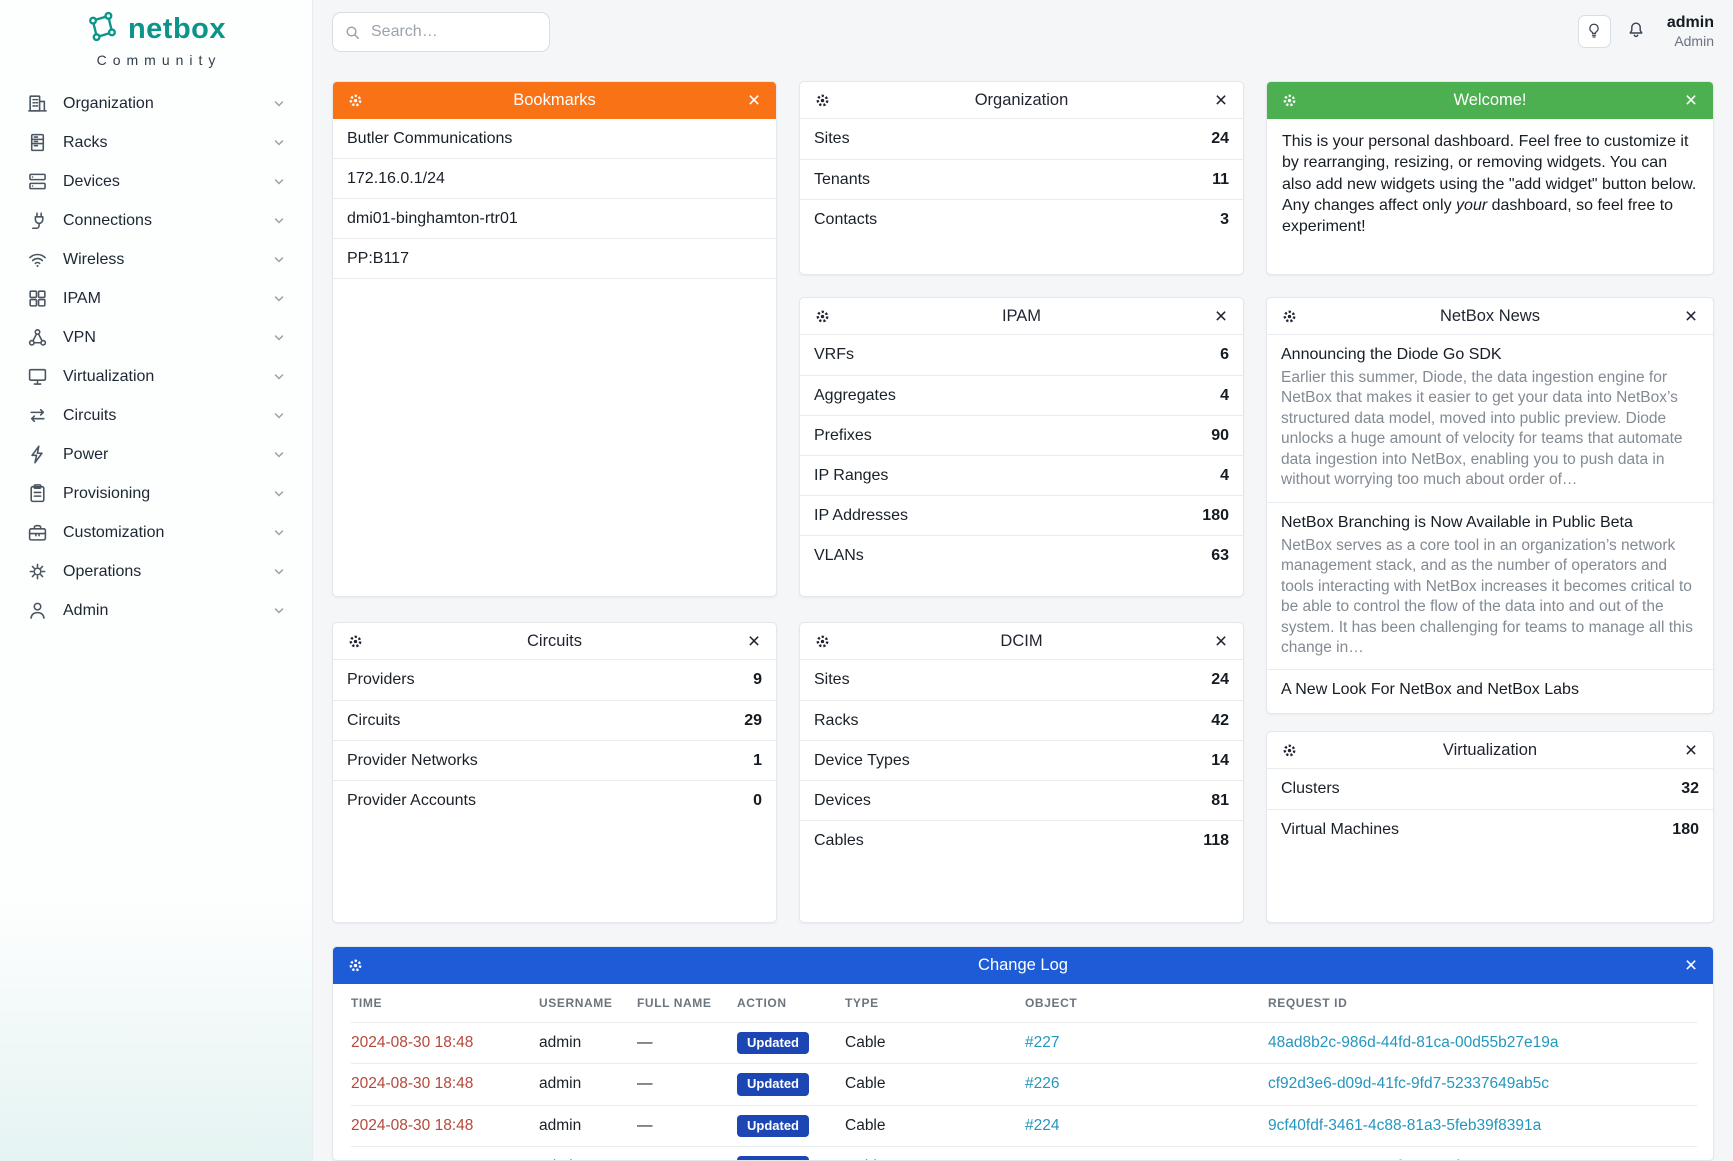 Image resolution: width=1733 pixels, height=1161 pixels. I want to click on sidebar-item-operations: Operations, so click(156, 571).